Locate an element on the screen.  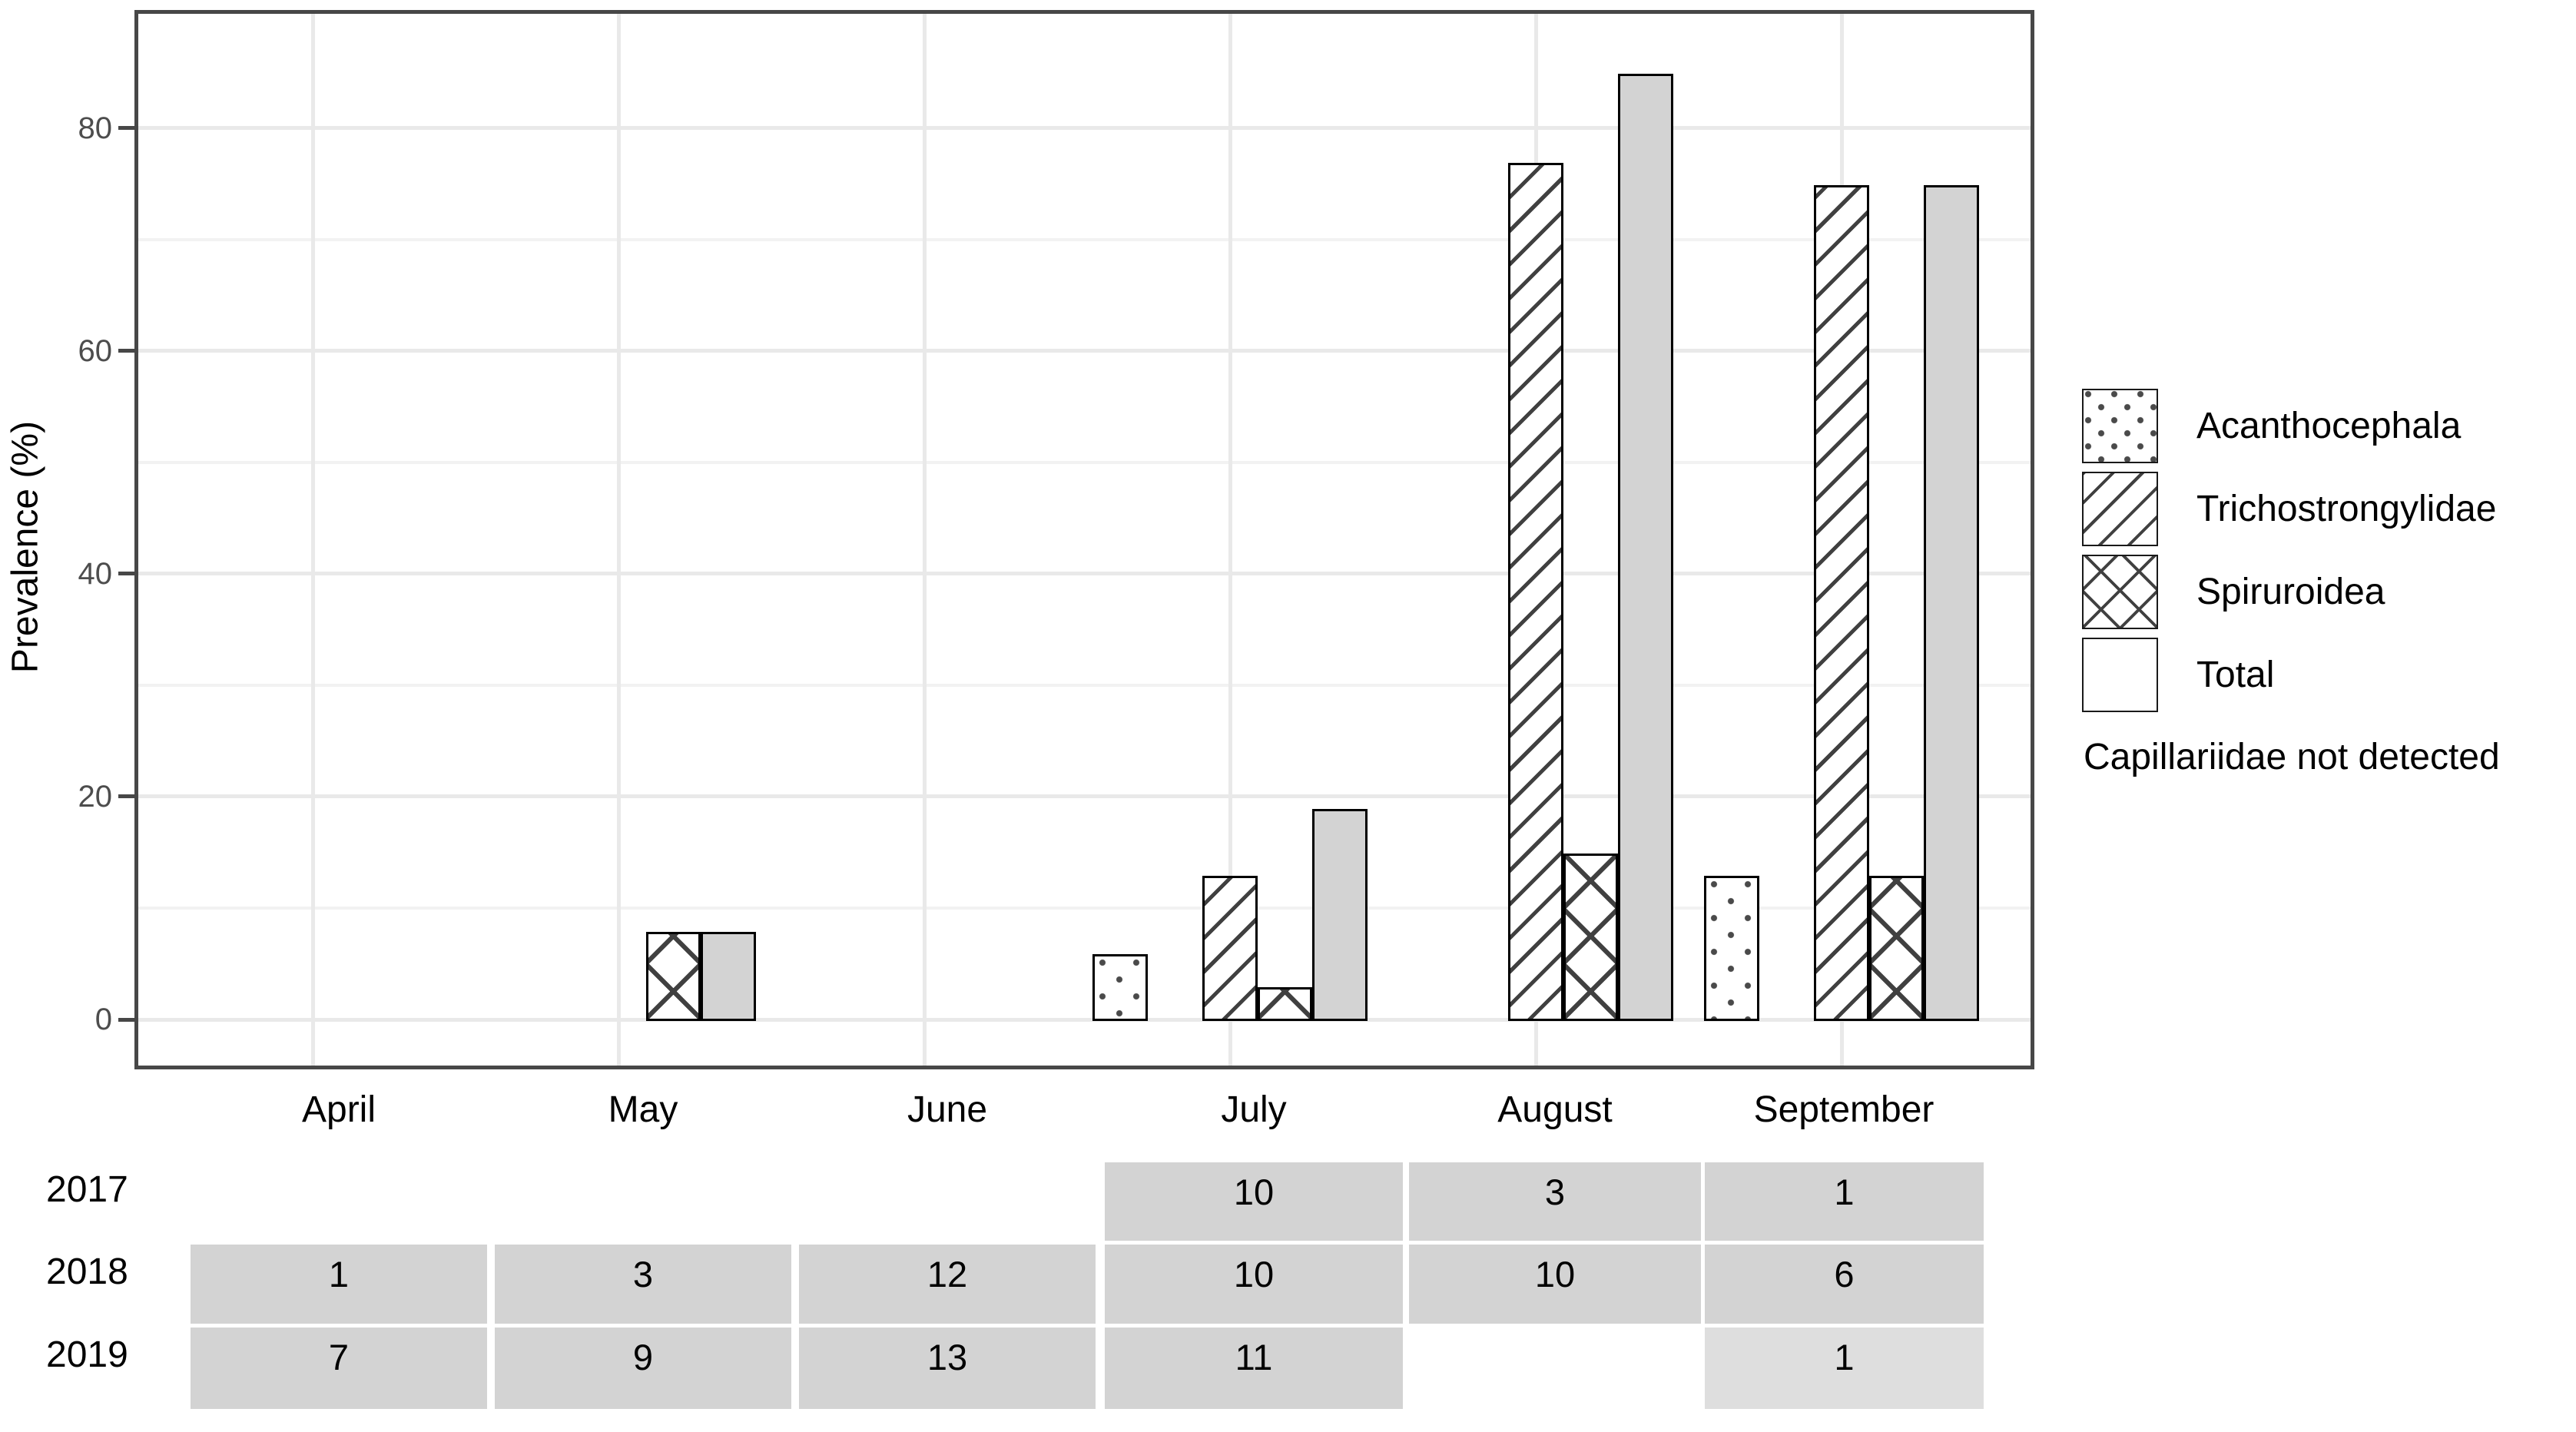
table-cell-value: 7 is located at coordinates (339, 1357).